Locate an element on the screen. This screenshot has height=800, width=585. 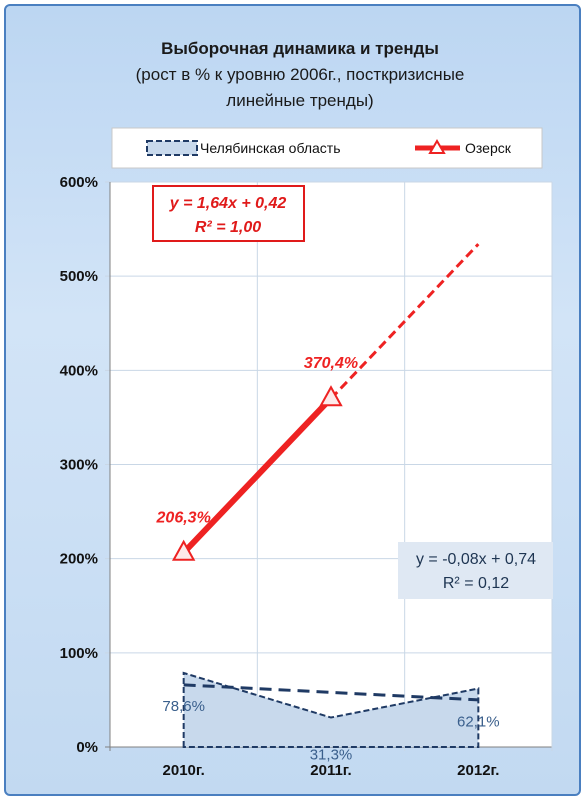
data-label-chelyabinsk: 31,3% is located at coordinates (331, 755).